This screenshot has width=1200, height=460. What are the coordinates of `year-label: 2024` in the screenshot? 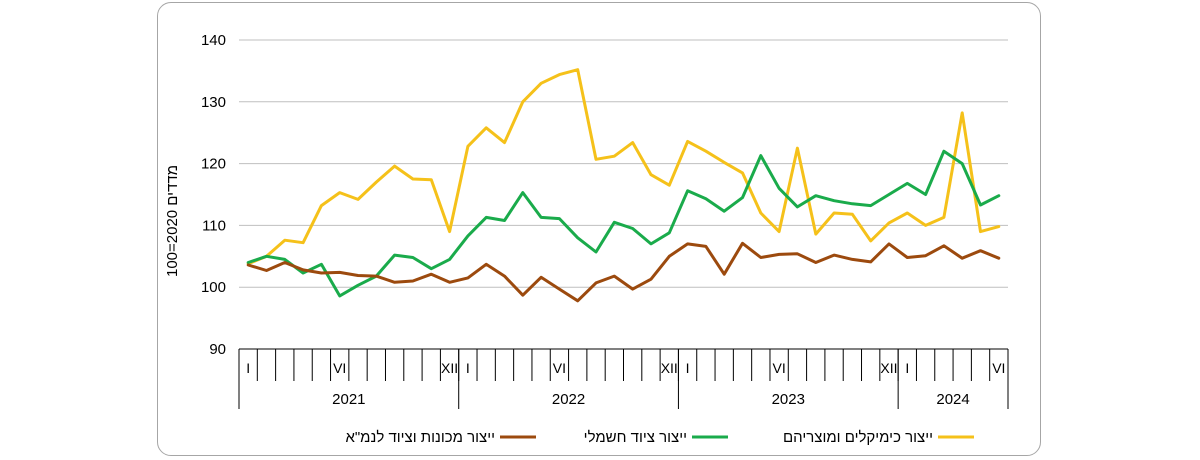 It's located at (952, 399).